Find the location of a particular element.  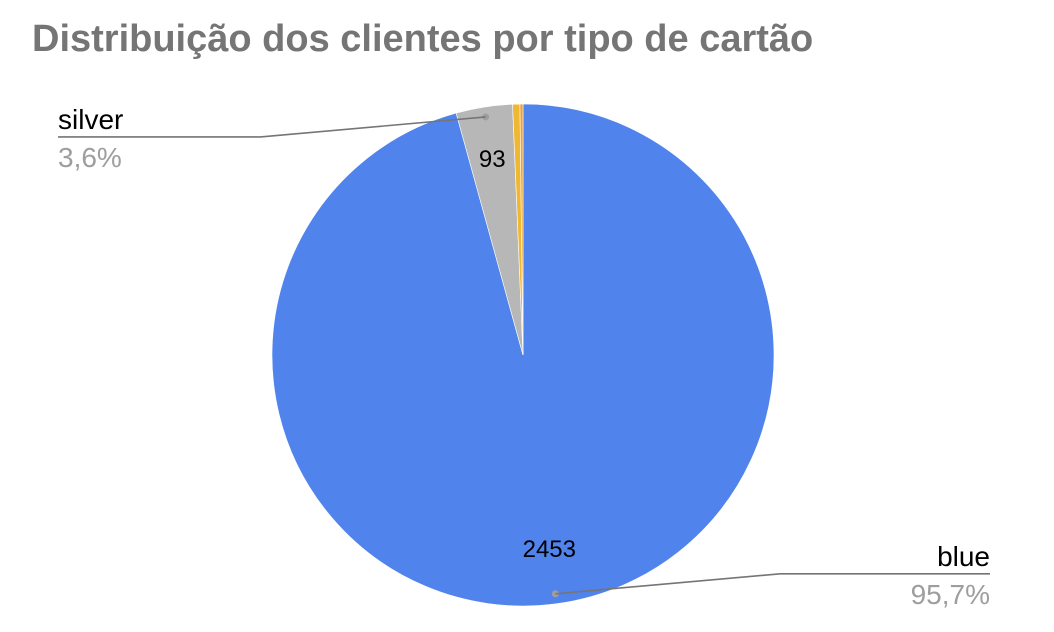

value-label-blue: 2453 is located at coordinates (549, 549).